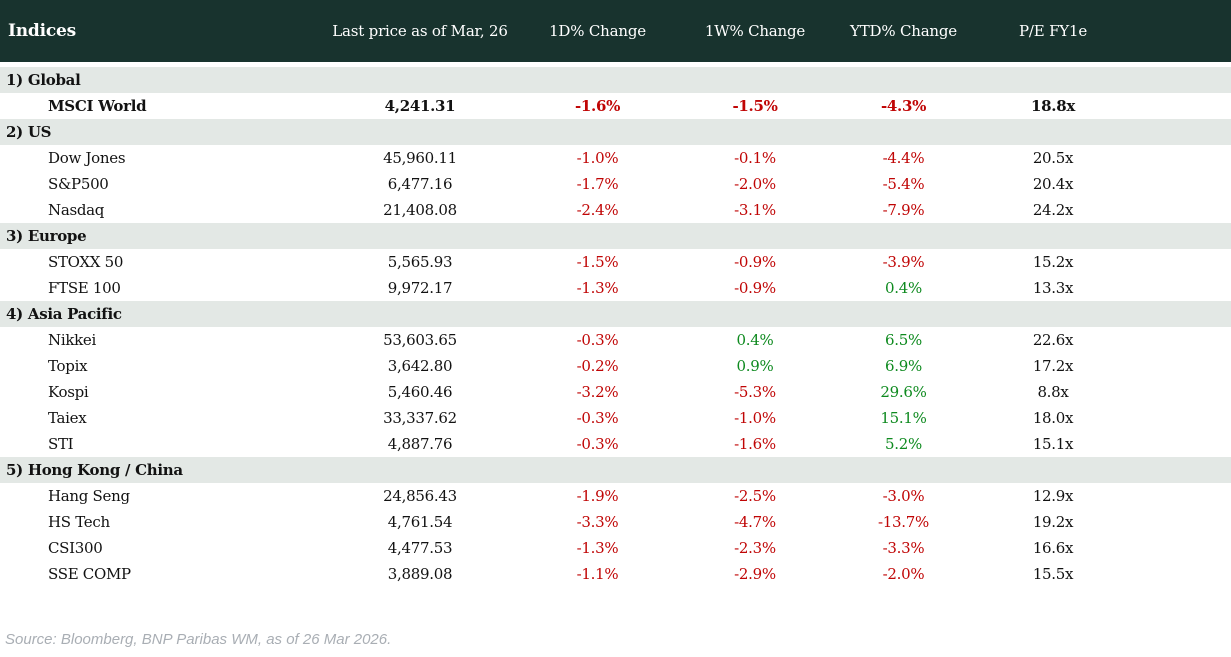 Image resolution: width=1231 pixels, height=657 pixels. I want to click on pe-cell: 24.2x, so click(1053, 210).